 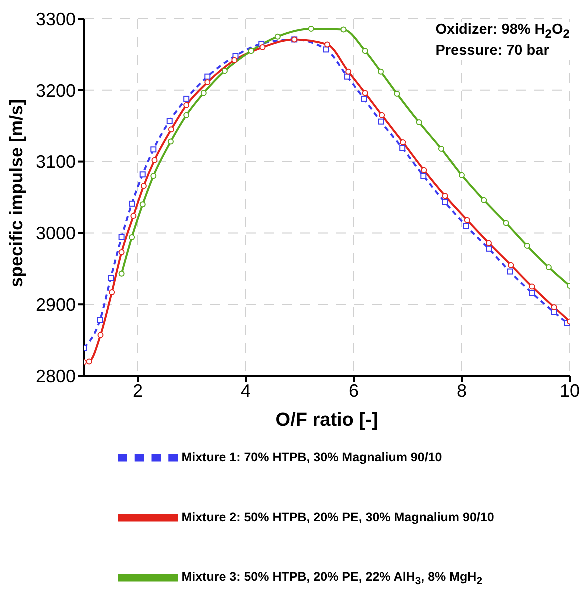 What do you see at coordinates (56, 90) in the screenshot?
I see `y-tick-label: 3200` at bounding box center [56, 90].